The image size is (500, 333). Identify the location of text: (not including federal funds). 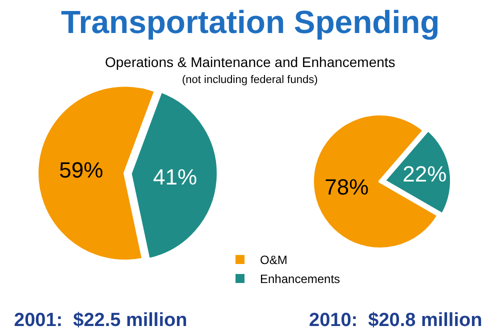
(250, 80).